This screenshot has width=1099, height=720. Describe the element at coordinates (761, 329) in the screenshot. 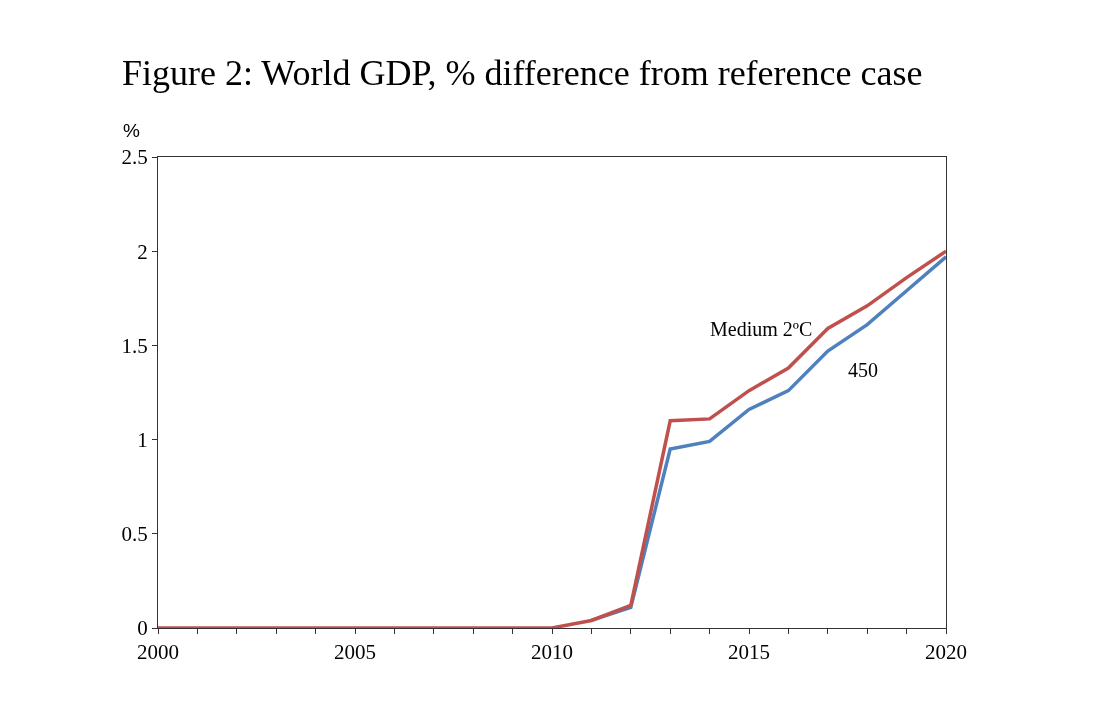

I see `series-label: Medium 2ºC` at that location.